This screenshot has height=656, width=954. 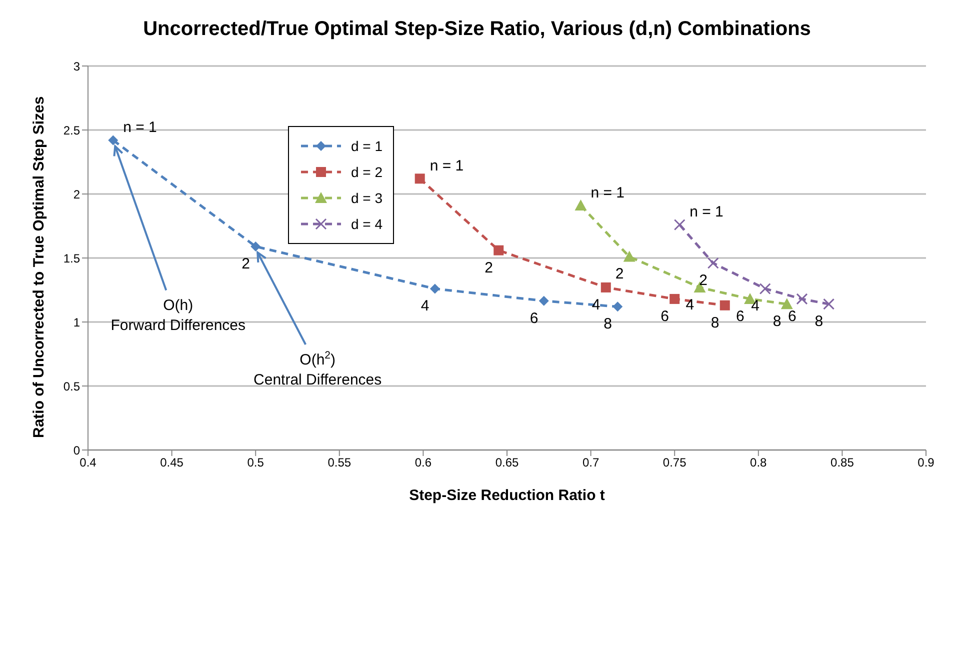 I want to click on legend-label: d = 3, so click(x=367, y=198).